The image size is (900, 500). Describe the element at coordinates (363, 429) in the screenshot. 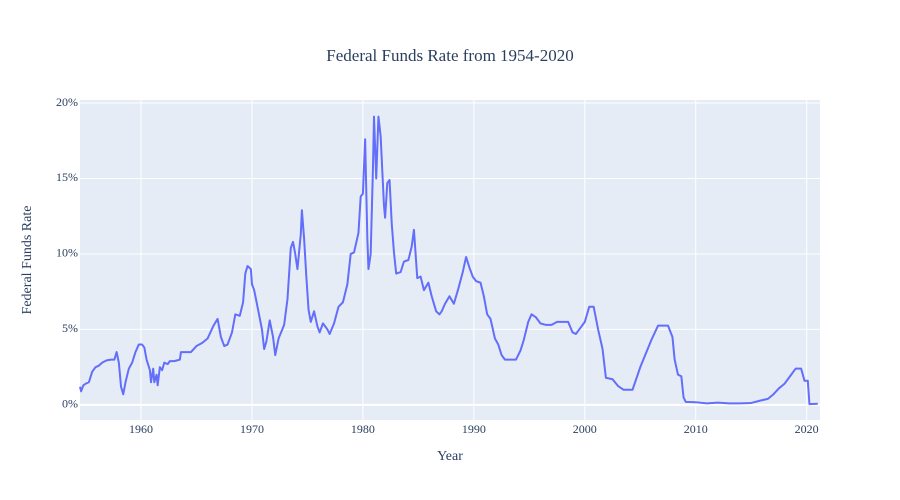

I see `x-tick-label: 1980` at that location.